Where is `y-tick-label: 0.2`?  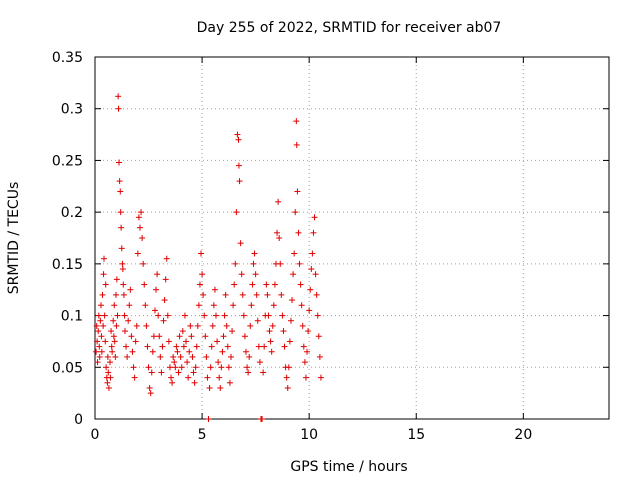 y-tick-label: 0.2 is located at coordinates (72, 213).